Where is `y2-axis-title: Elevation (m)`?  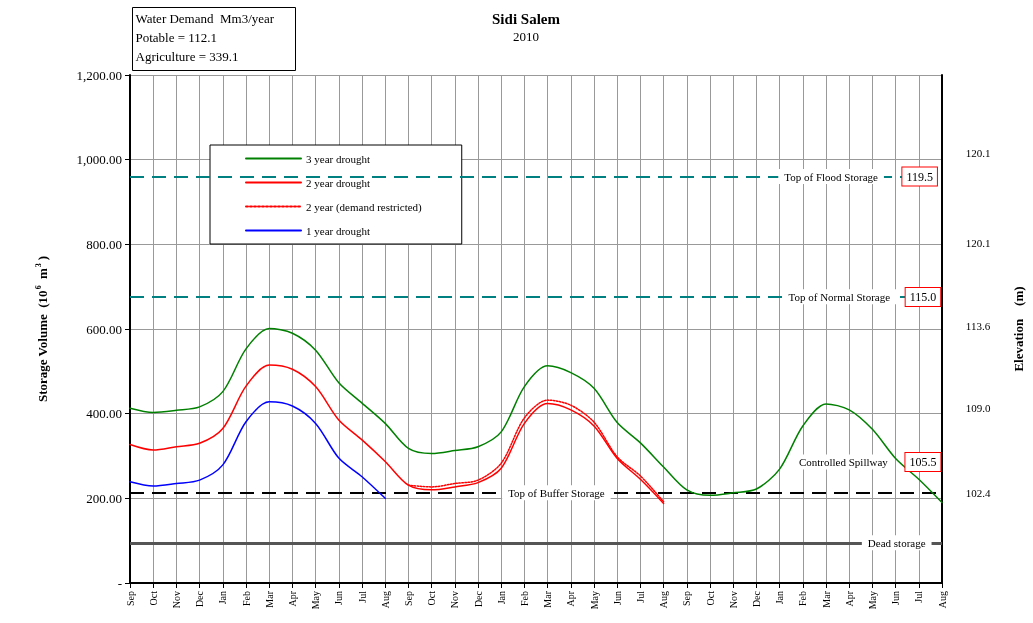 y2-axis-title: Elevation (m) is located at coordinates (1018, 329).